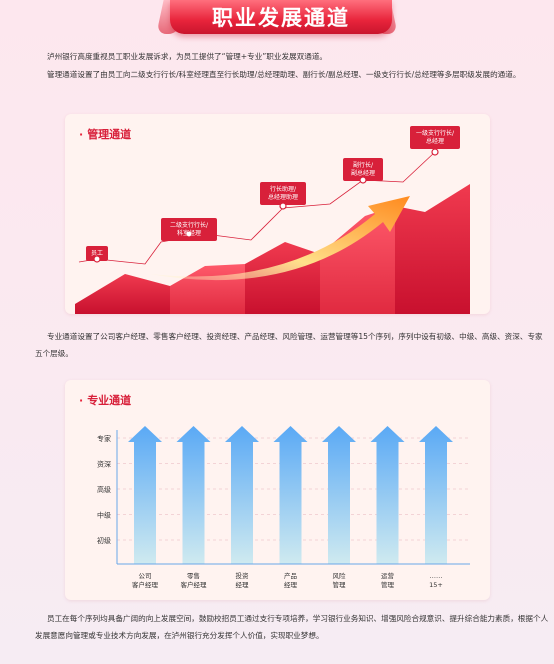 The image size is (554, 664). I want to click on track-label: 15+, so click(436, 585).